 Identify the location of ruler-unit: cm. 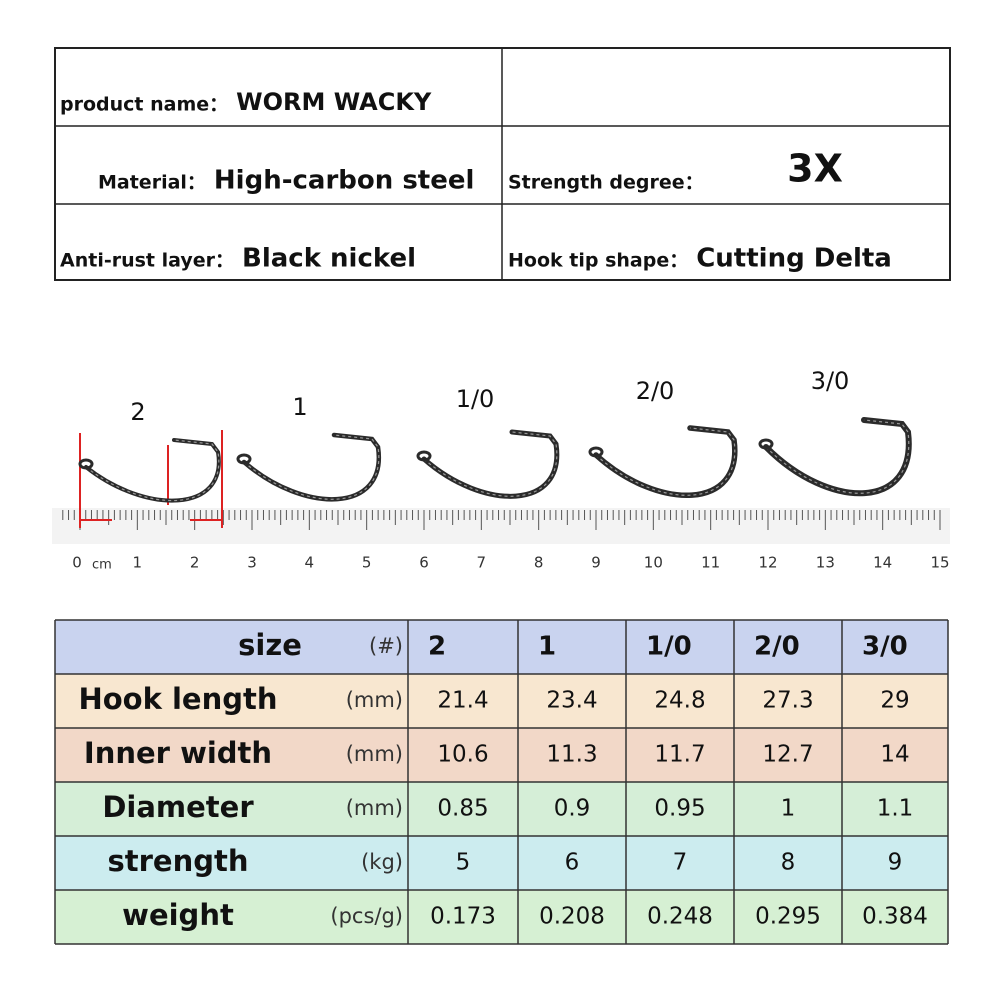
(102, 565).